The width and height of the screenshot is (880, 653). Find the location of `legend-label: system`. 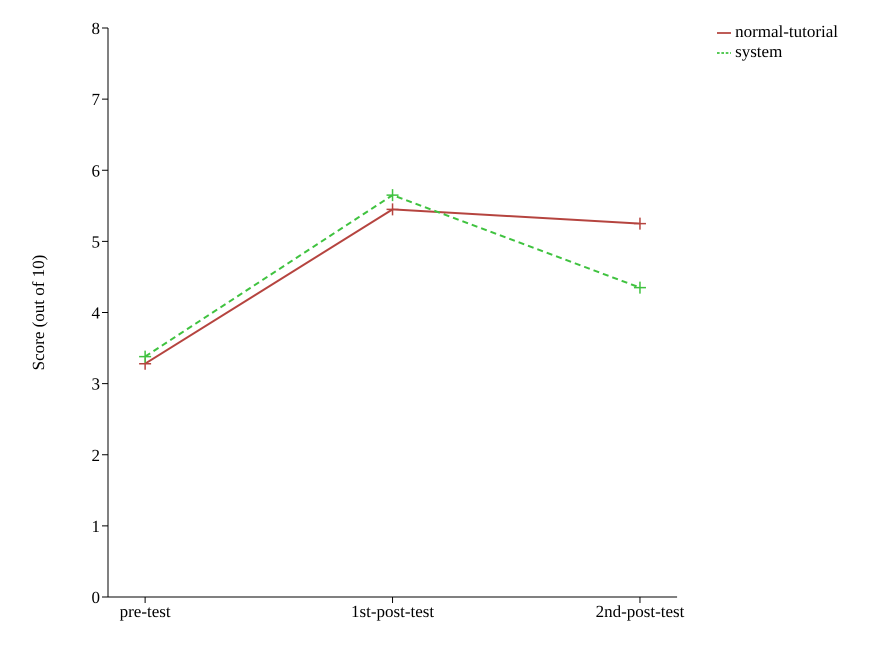

legend-label: system is located at coordinates (758, 51).